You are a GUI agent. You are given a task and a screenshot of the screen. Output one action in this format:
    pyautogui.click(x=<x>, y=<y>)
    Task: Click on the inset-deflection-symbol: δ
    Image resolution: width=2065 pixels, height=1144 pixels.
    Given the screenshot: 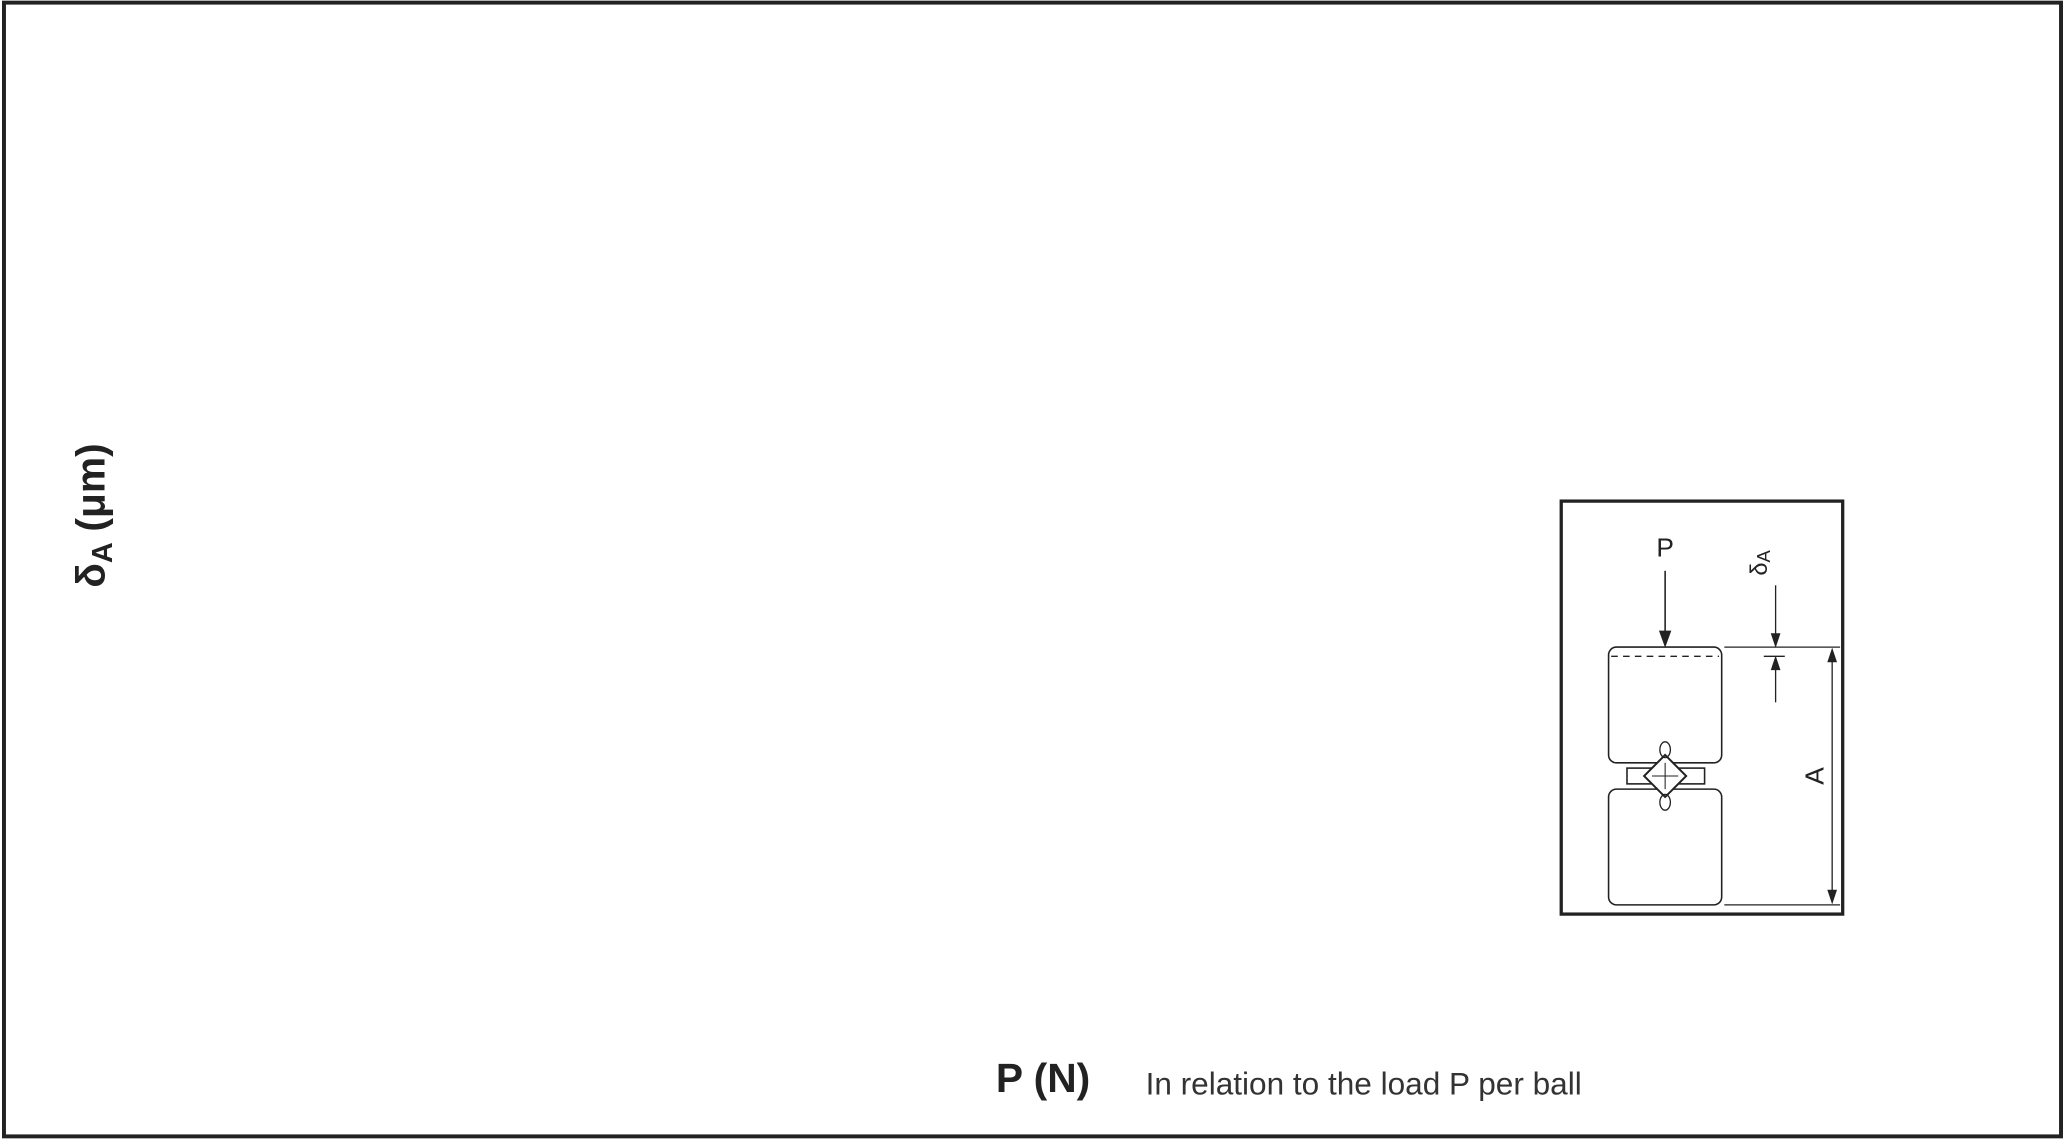 What is the action you would take?
    pyautogui.click(x=1760, y=568)
    